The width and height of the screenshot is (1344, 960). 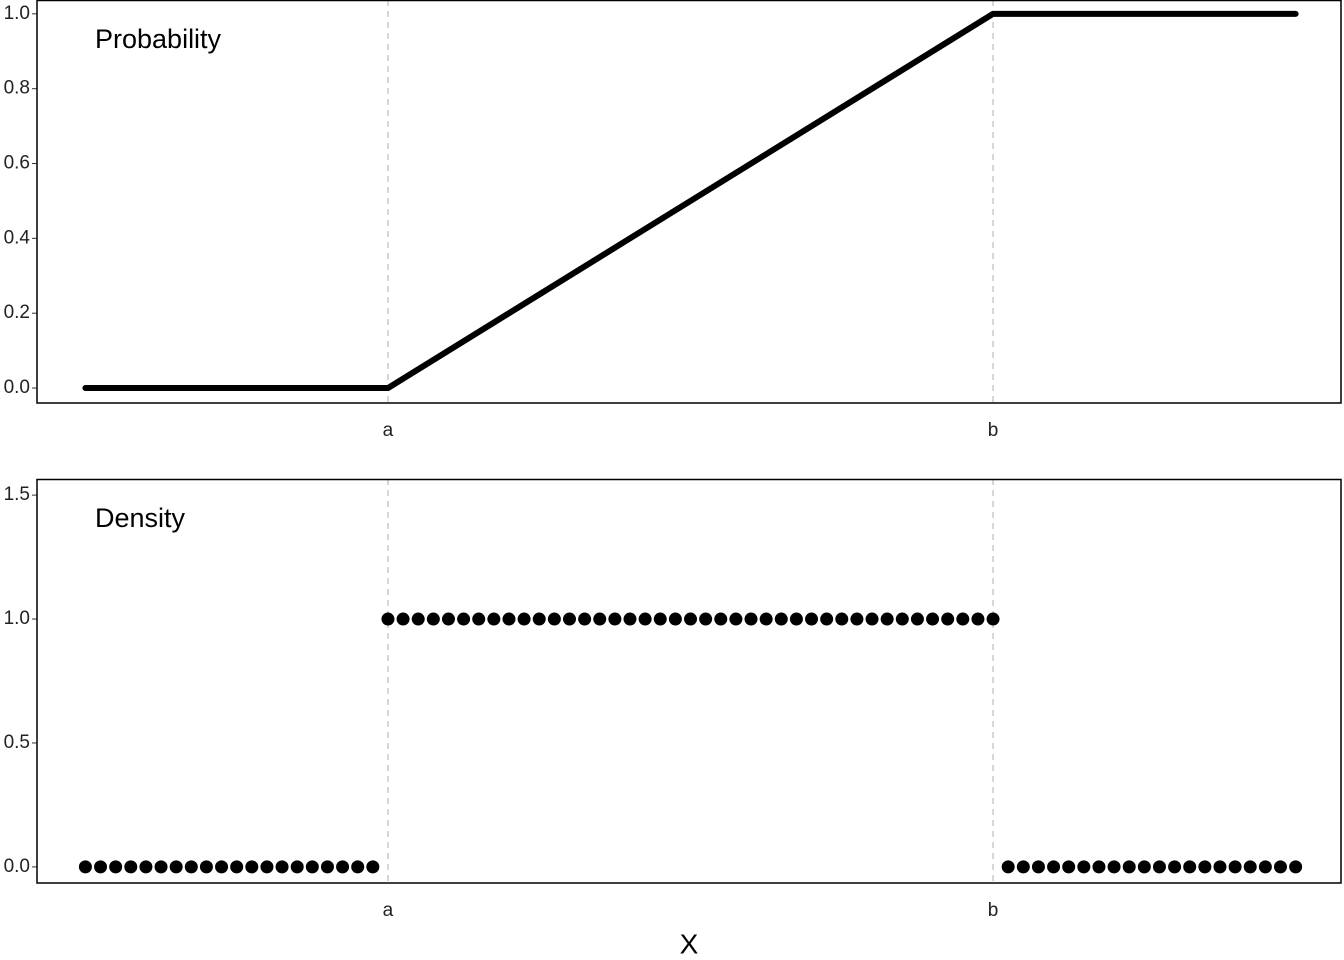 I want to click on y-tick-label: 0.8, so click(x=17, y=88).